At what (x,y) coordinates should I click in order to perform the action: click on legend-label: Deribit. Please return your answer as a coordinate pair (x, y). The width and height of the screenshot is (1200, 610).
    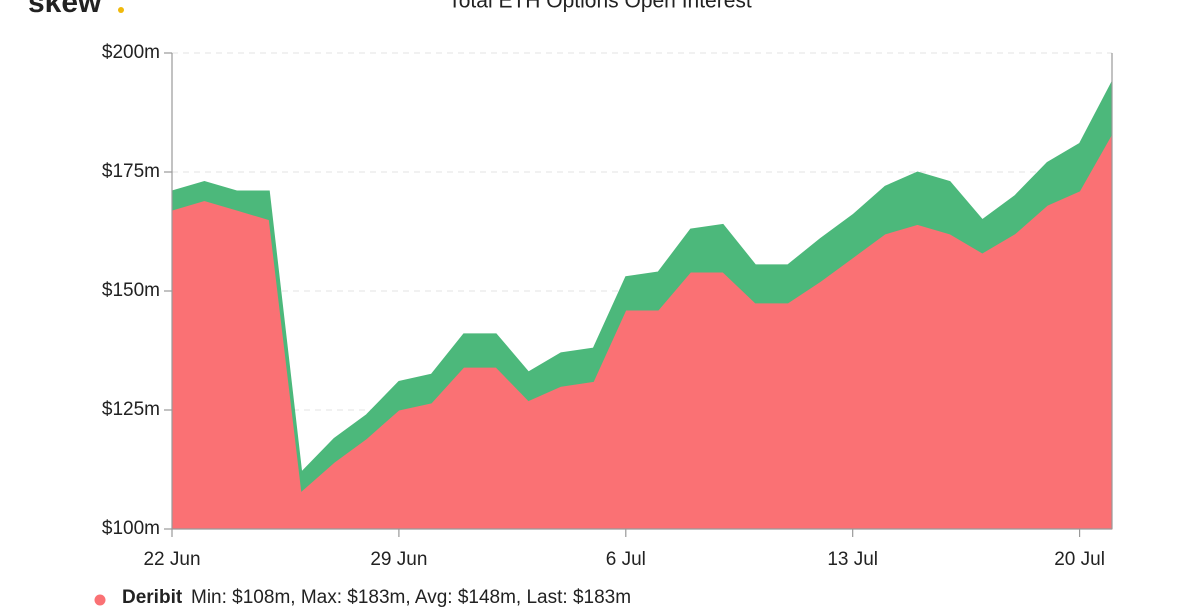
    Looking at the image, I should click on (152, 597).